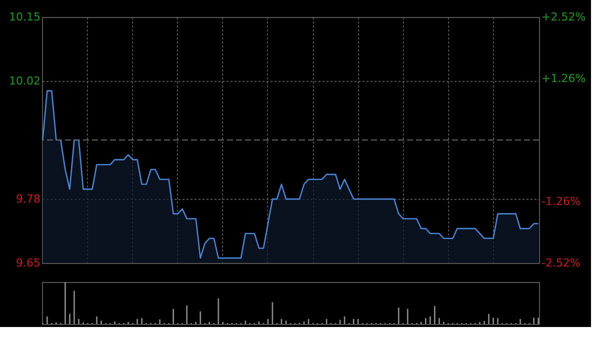 The image size is (600, 337). I want to click on y-tick-label: 10.02, so click(24, 81).